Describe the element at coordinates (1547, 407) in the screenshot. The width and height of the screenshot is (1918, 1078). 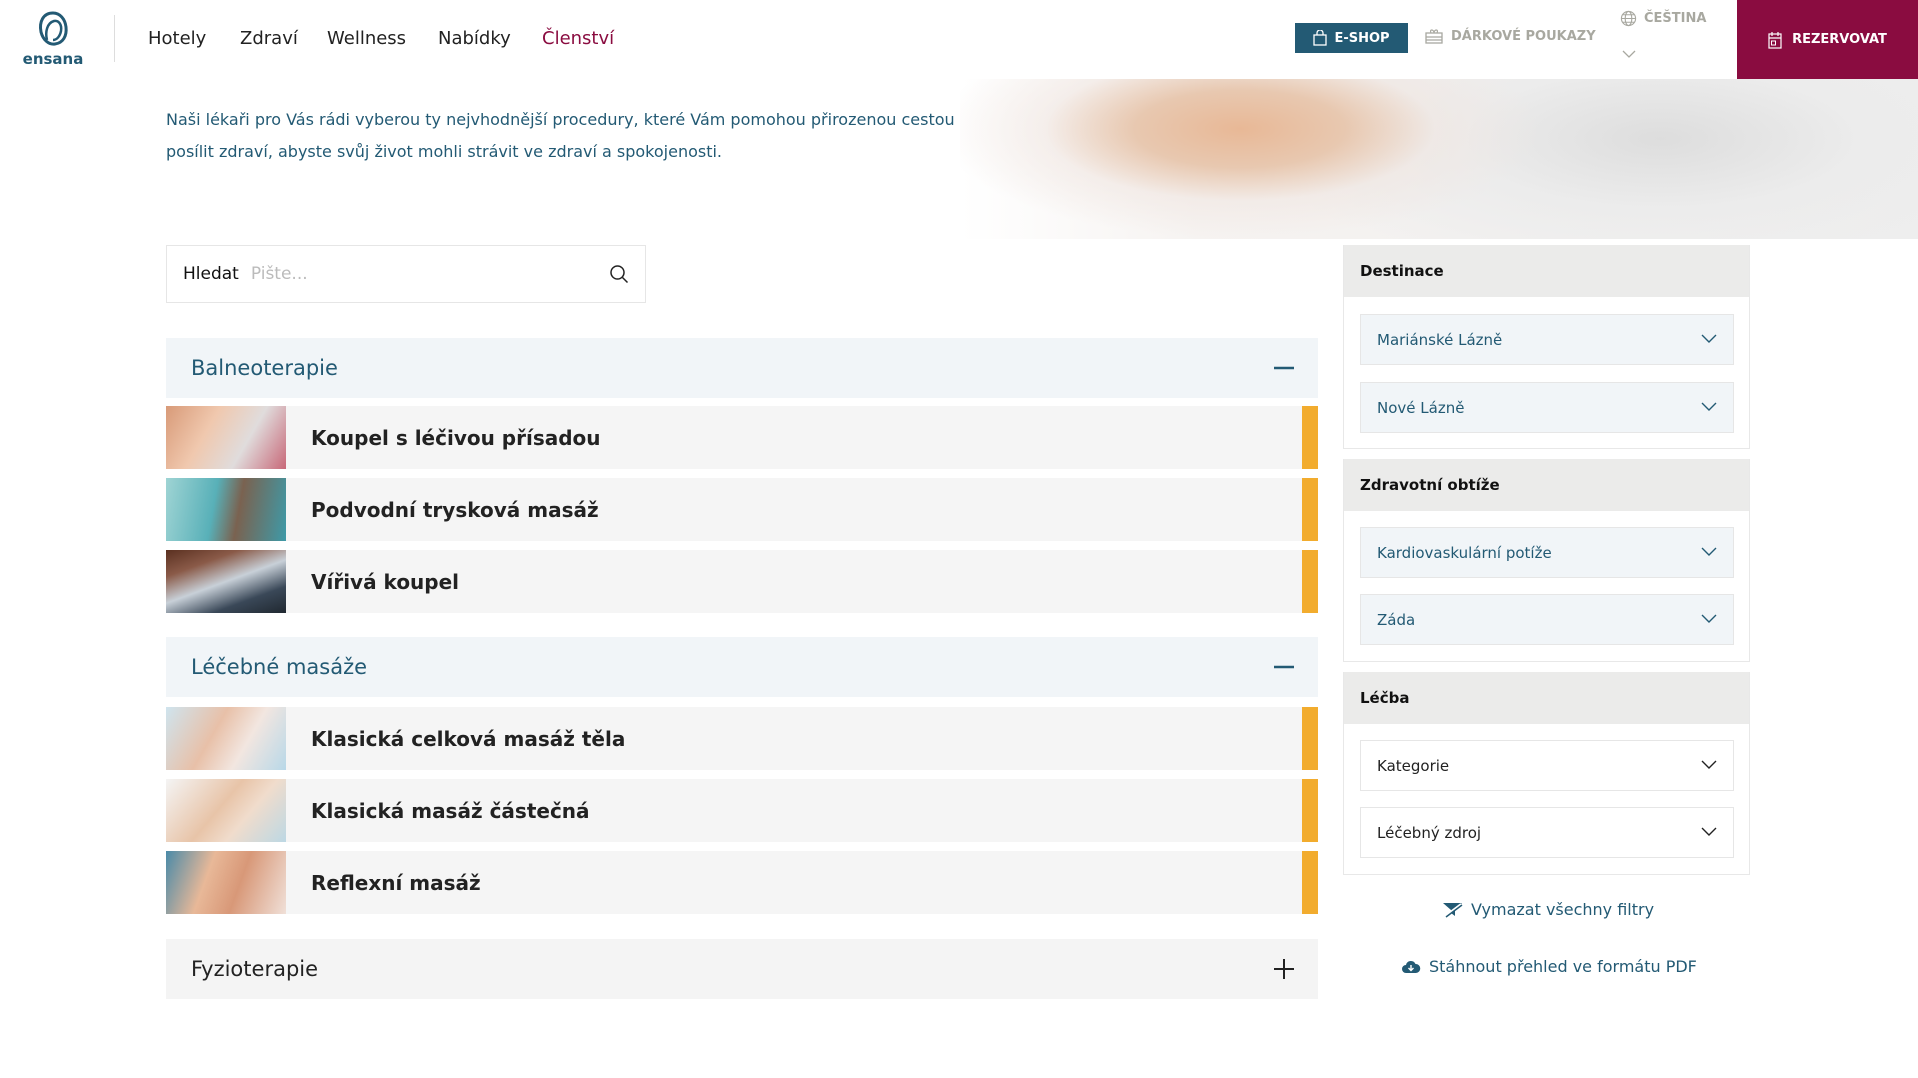
I see `select-nove-lazne: Nové Lázně` at that location.